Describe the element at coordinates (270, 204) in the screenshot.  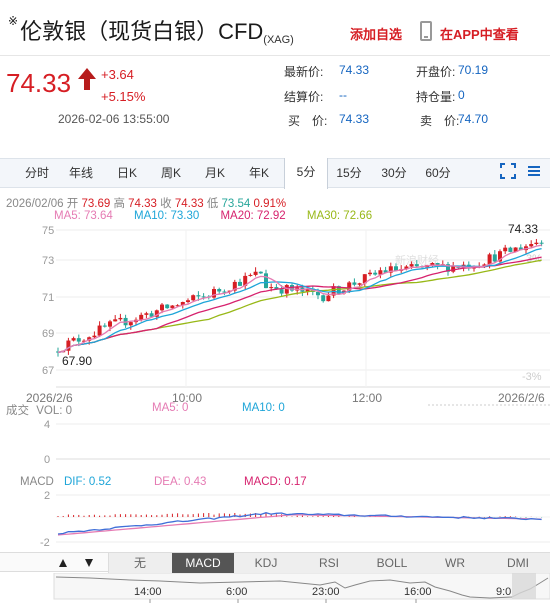
I see `pct-value: 0.91%` at that location.